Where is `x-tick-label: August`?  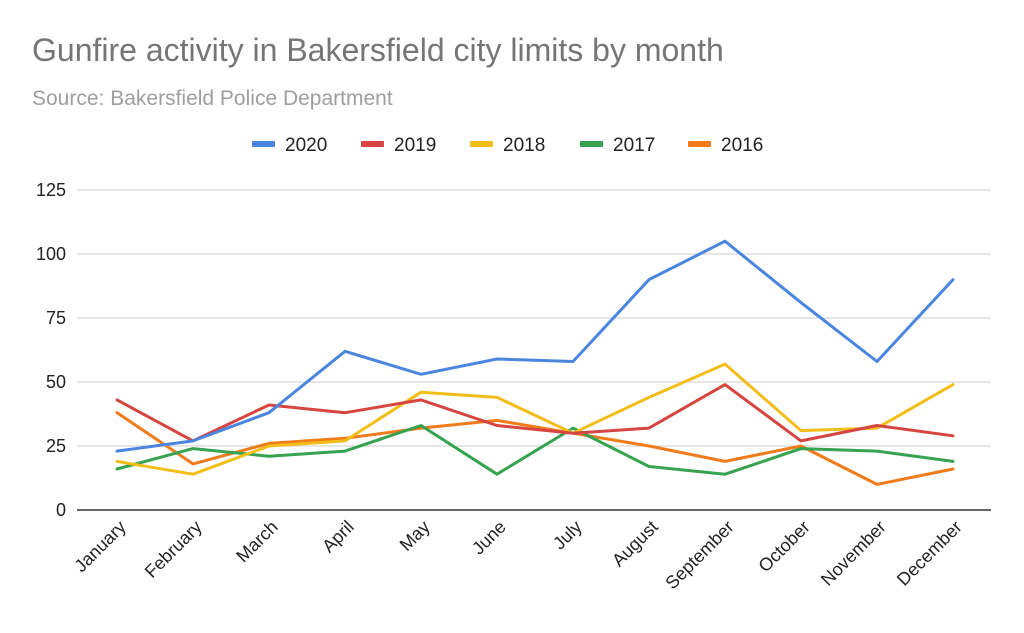
x-tick-label: August is located at coordinates (635, 544).